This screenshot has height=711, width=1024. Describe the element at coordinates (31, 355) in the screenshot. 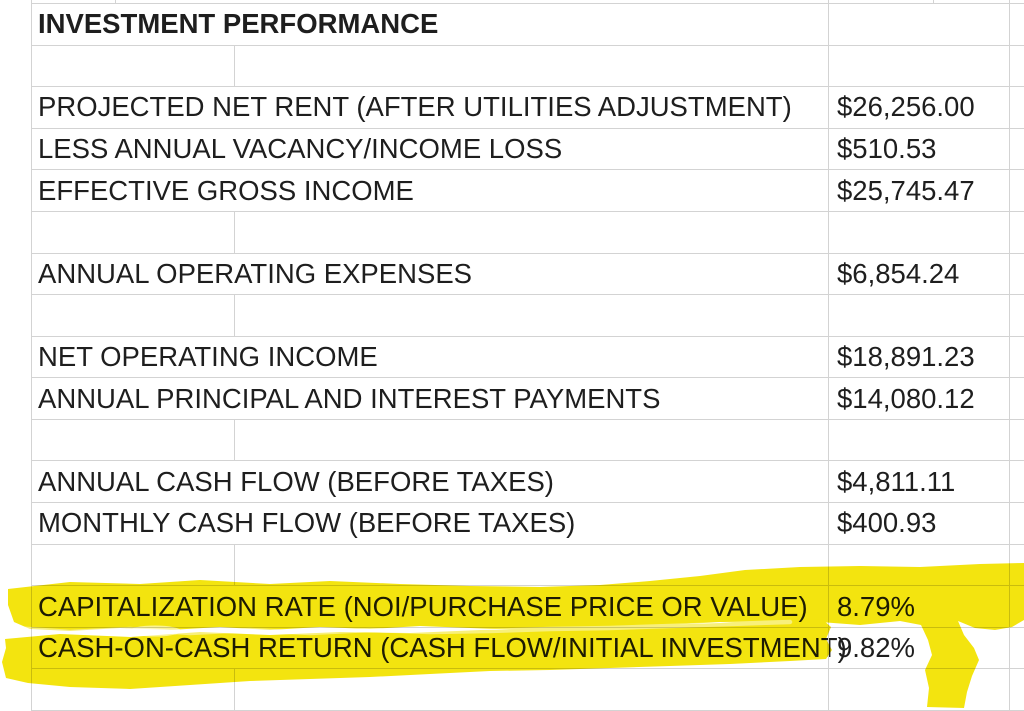

I see `sheet-left-gridline` at that location.